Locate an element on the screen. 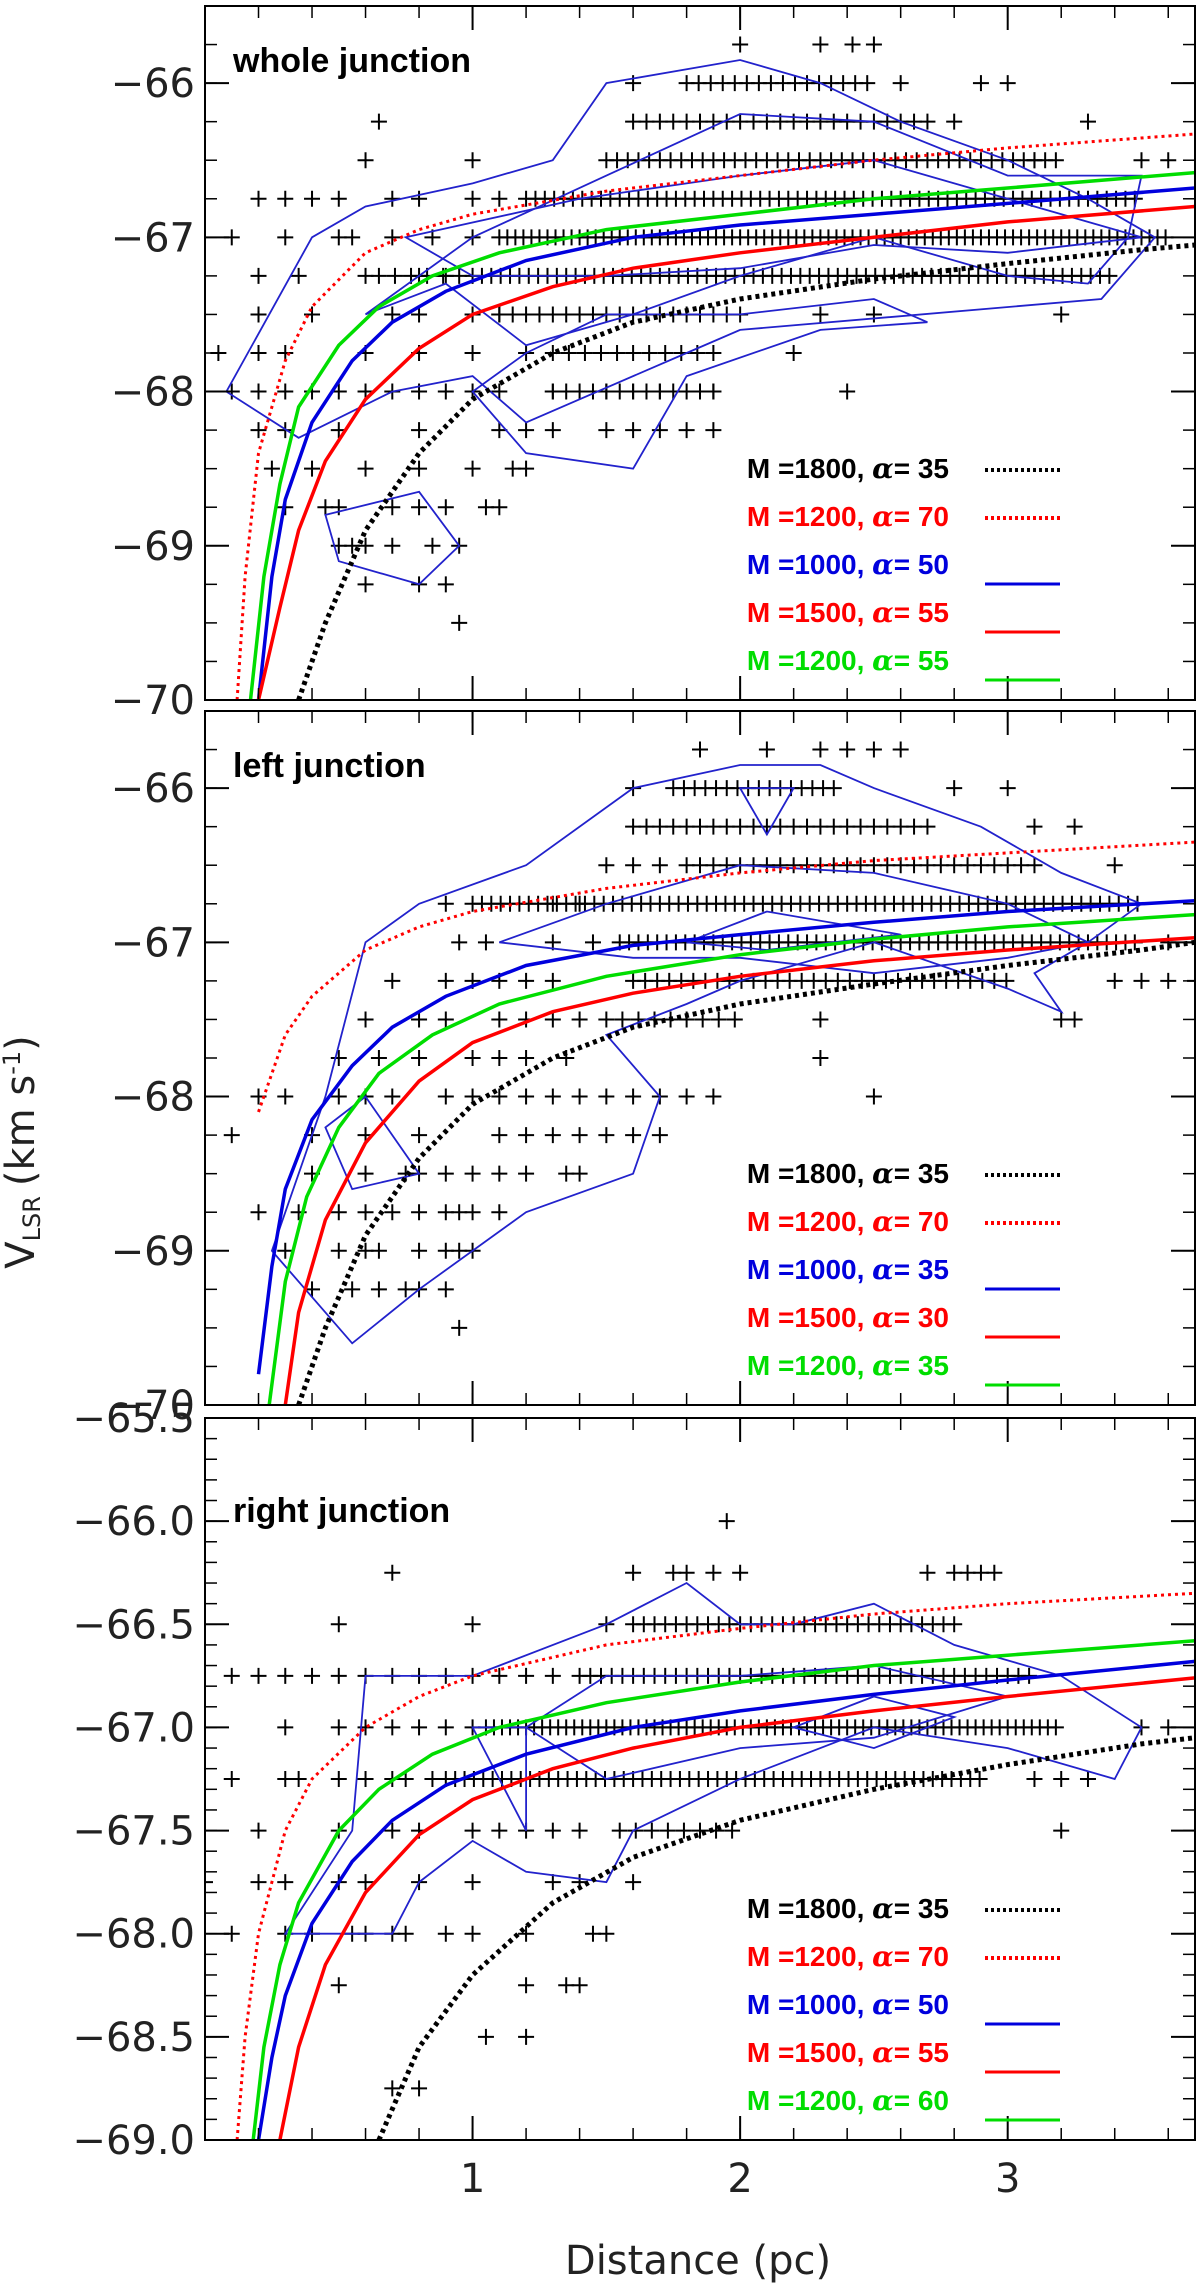  x-tick-label: 1 is located at coordinates (472, 2179).